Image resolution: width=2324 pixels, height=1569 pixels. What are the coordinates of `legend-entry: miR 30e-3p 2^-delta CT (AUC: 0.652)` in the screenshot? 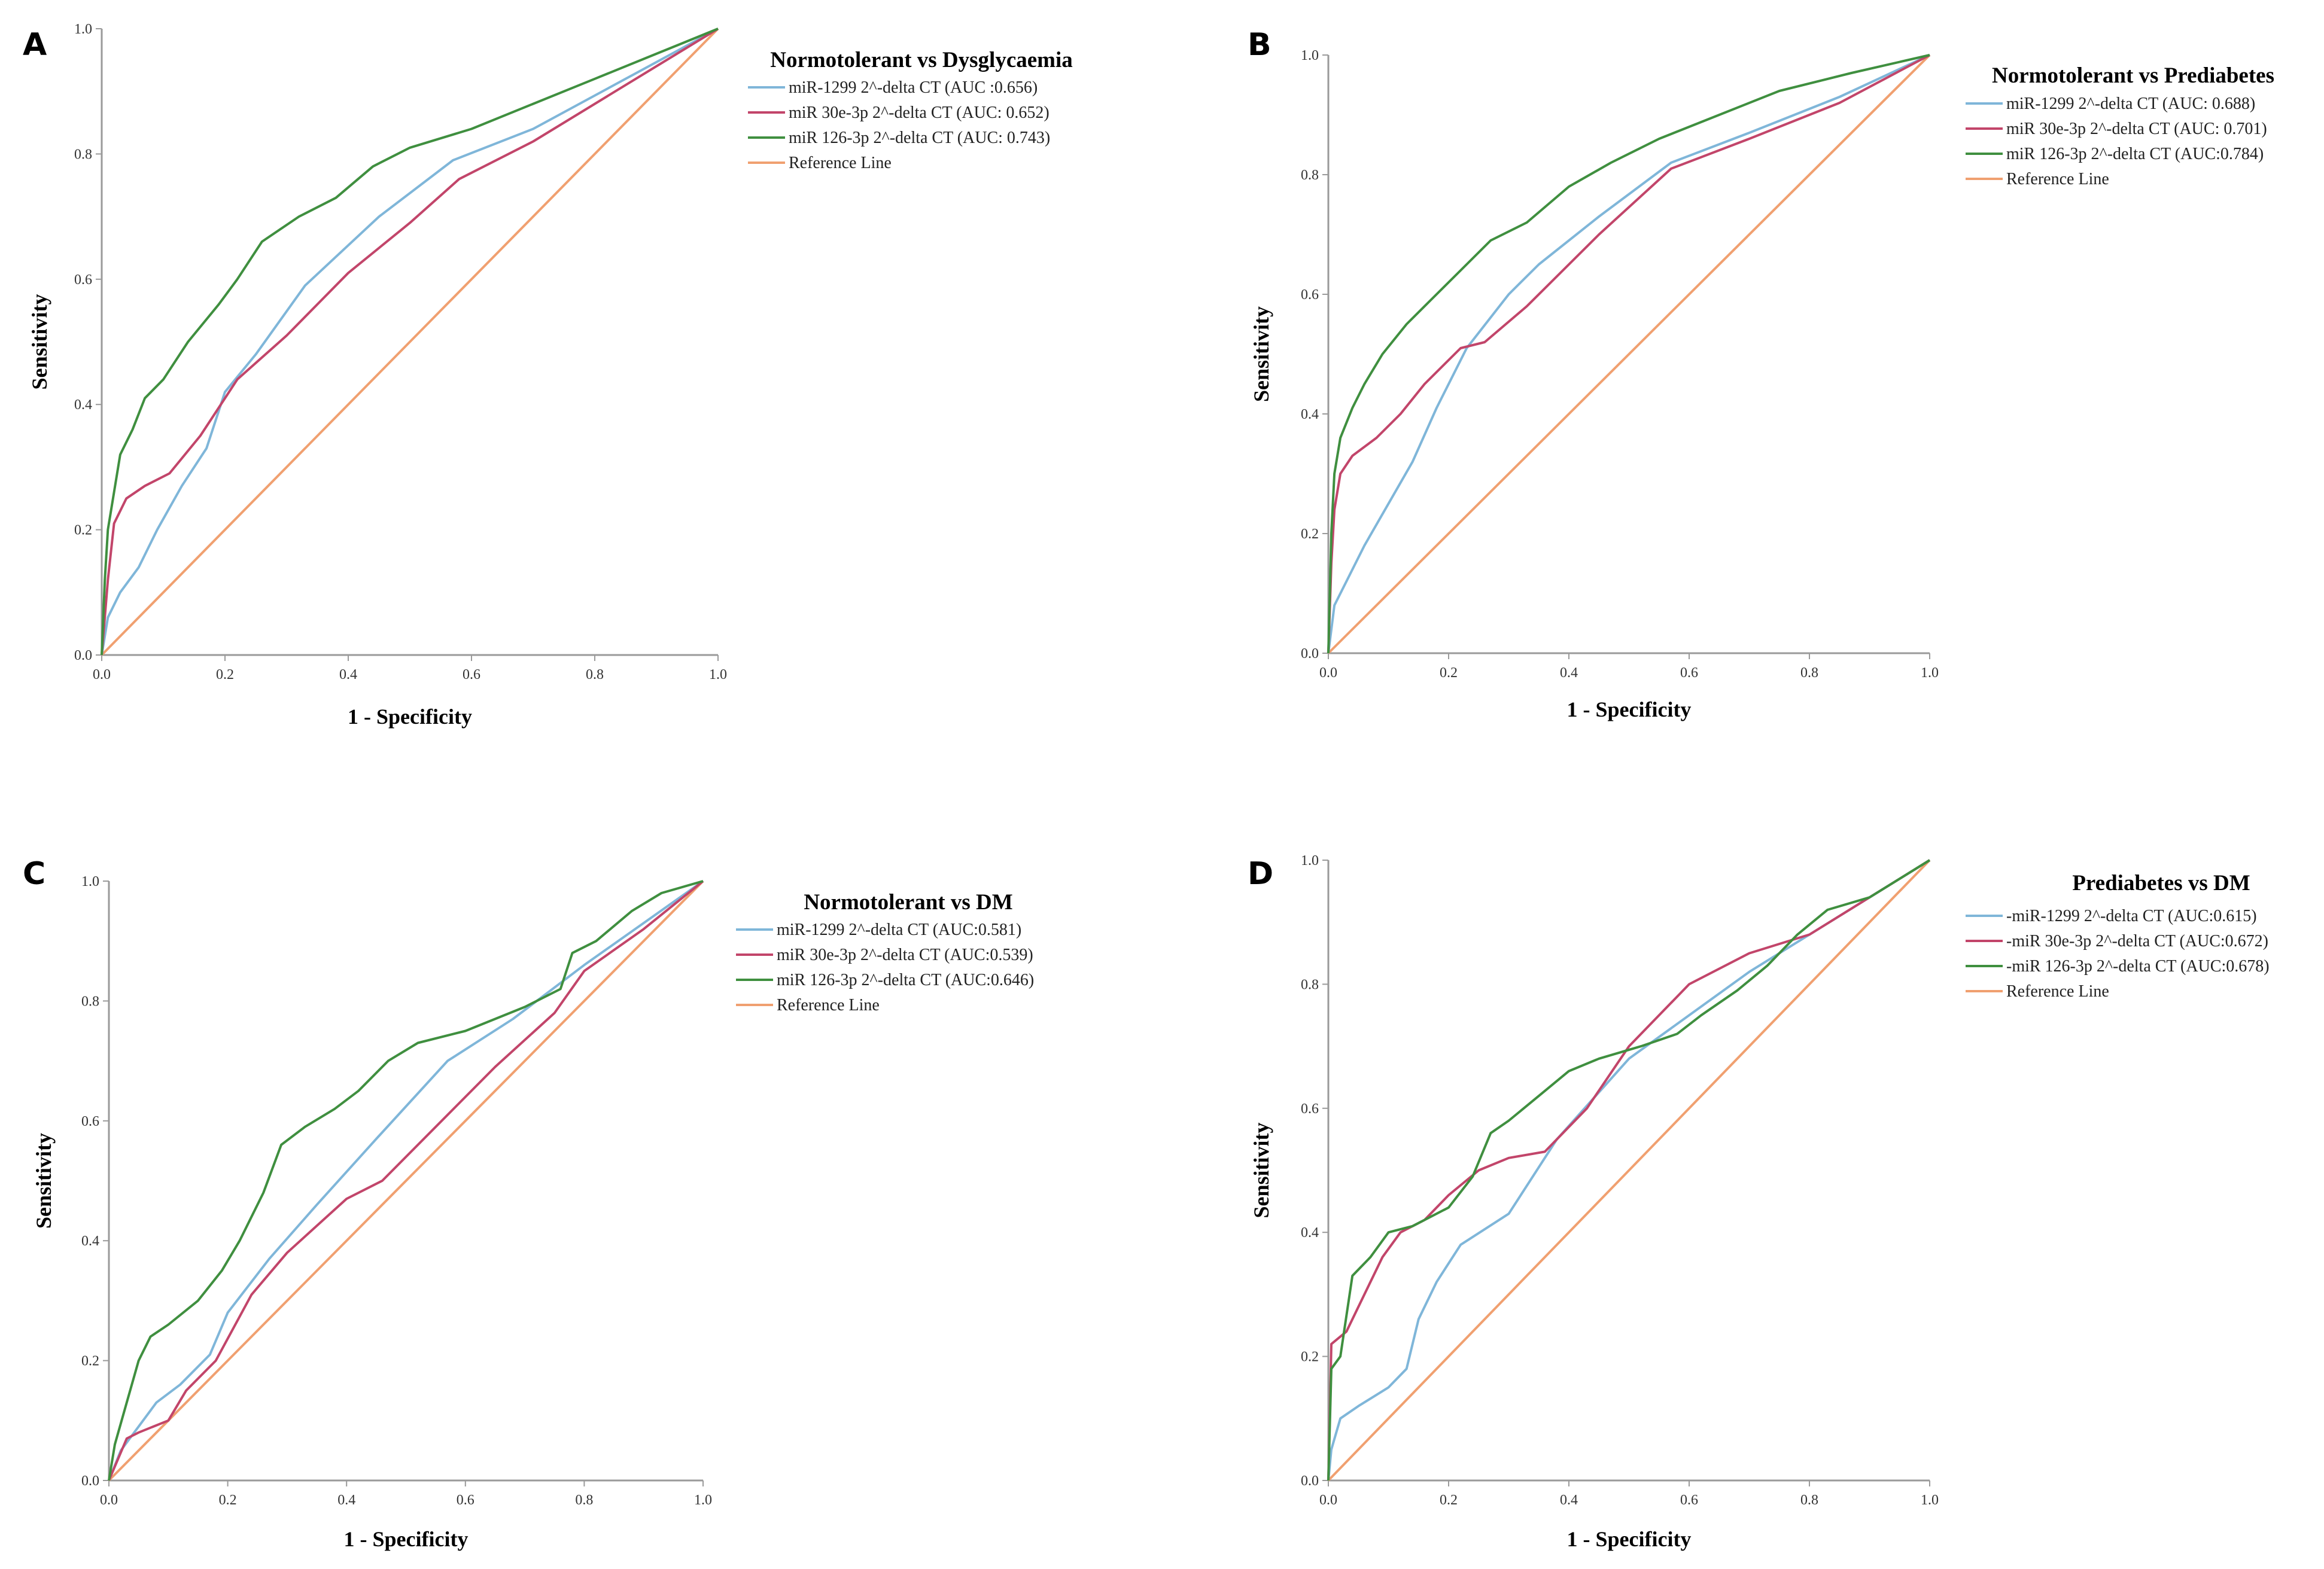 It's located at (920, 112).